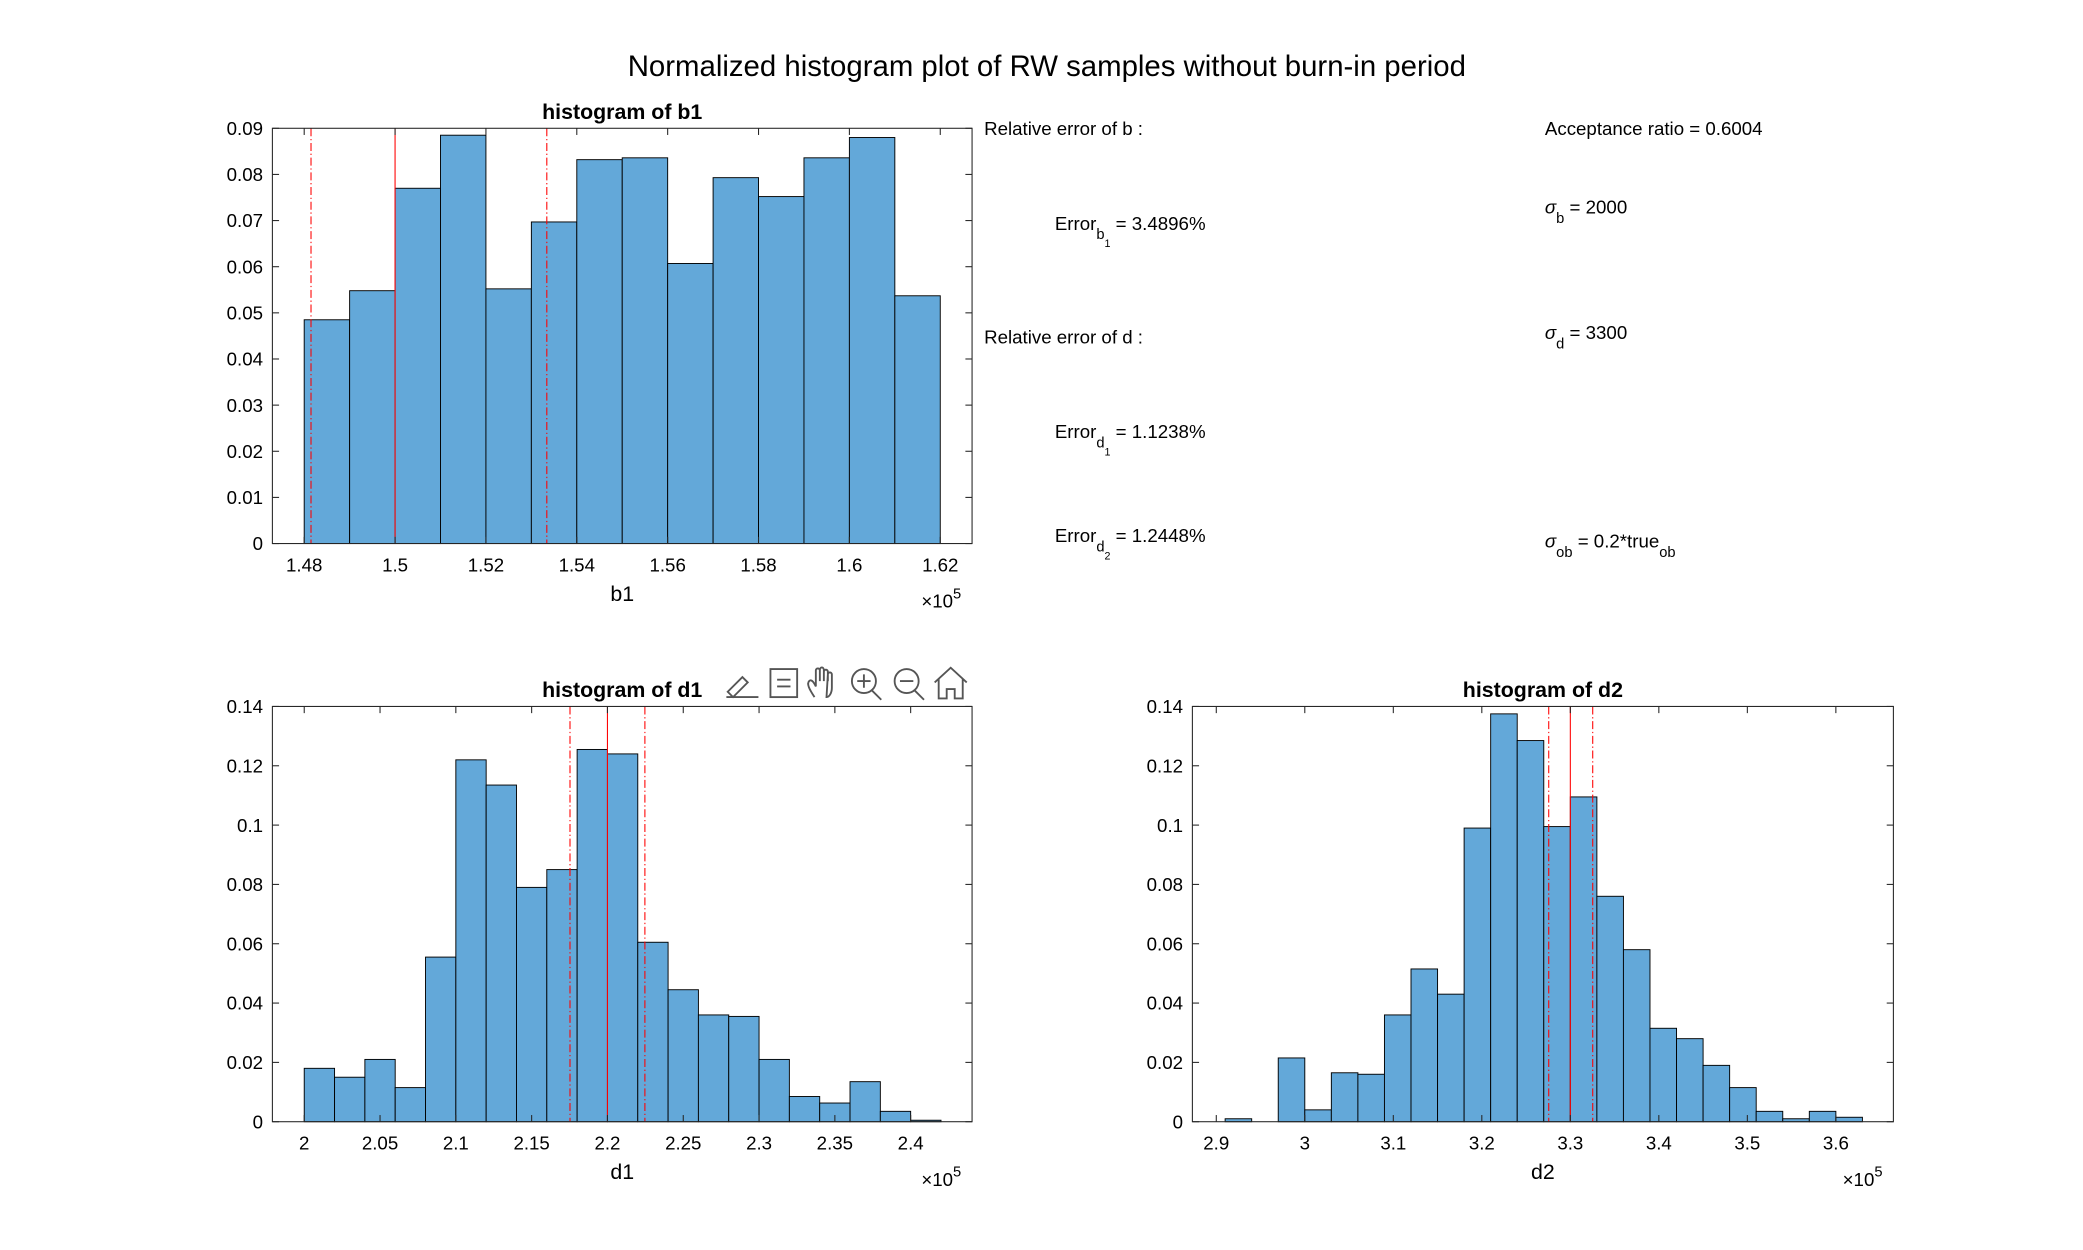 The width and height of the screenshot is (2083, 1250). What do you see at coordinates (304, 1143) in the screenshot?
I see `x-tick-label: 2` at bounding box center [304, 1143].